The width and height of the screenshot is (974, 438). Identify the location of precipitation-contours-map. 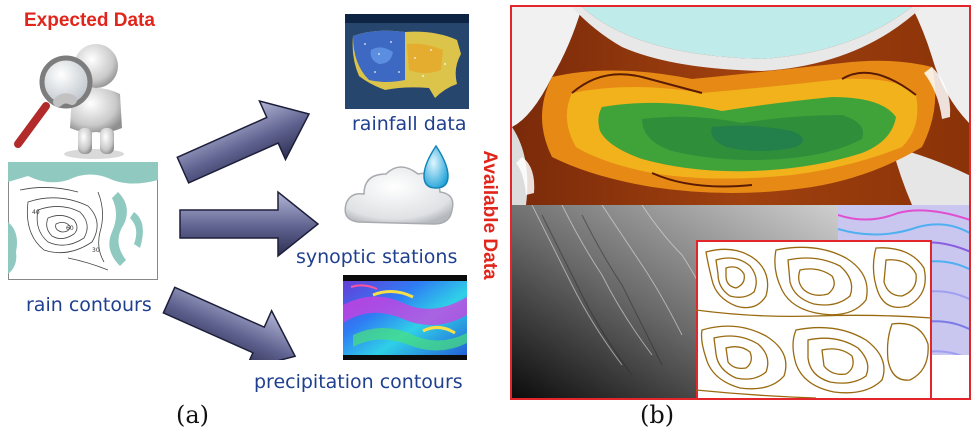
(405, 317).